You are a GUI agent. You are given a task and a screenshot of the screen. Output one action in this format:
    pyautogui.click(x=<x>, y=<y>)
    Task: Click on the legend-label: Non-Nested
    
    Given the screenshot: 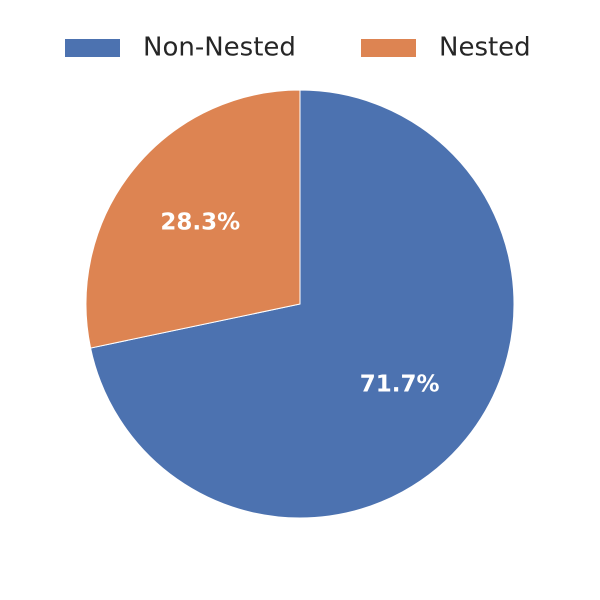 What is the action you would take?
    pyautogui.click(x=219, y=48)
    